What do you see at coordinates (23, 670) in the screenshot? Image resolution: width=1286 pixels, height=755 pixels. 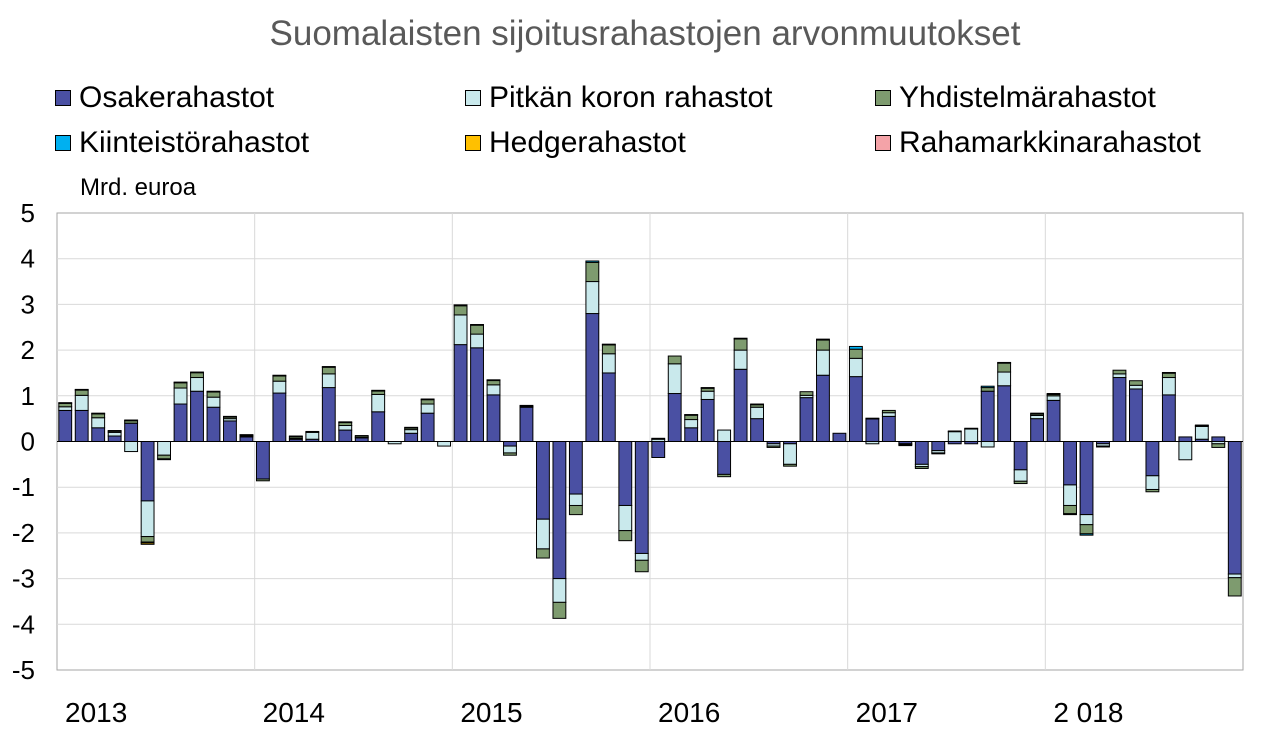 I see `y-tick-label: -5` at bounding box center [23, 670].